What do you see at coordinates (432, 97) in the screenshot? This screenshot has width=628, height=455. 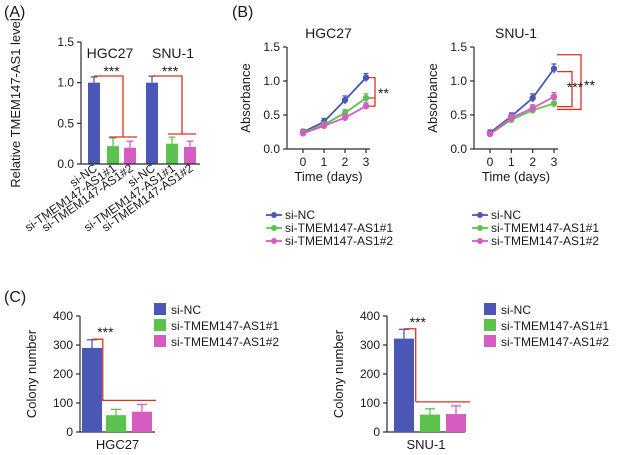 I see `panel-b-snu1-y-axis-title: Absorbance` at bounding box center [432, 97].